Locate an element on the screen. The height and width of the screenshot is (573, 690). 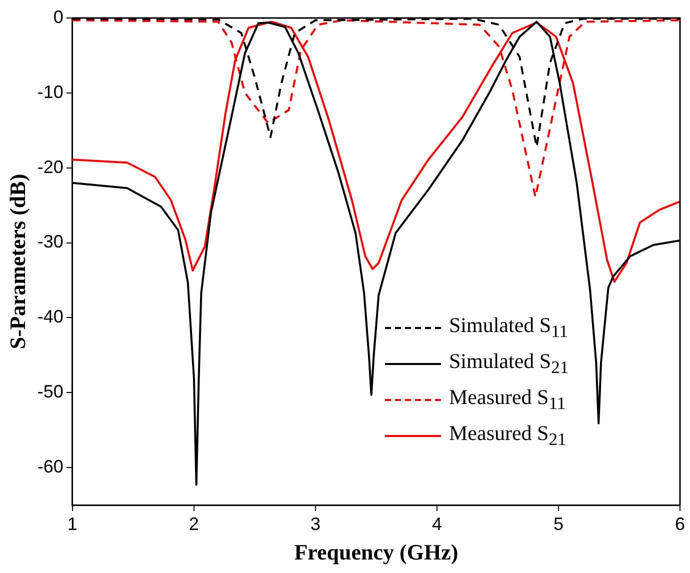
y-tick-label: -30 is located at coordinates (50, 242).